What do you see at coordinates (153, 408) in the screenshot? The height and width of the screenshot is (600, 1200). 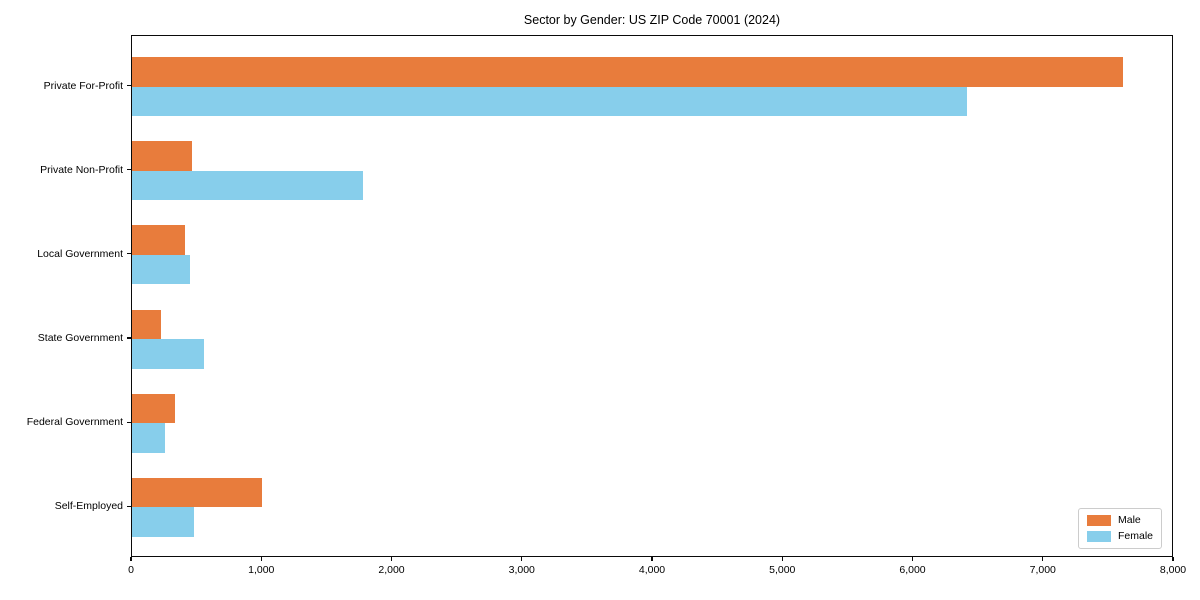 I see `bar-male-federal-government` at bounding box center [153, 408].